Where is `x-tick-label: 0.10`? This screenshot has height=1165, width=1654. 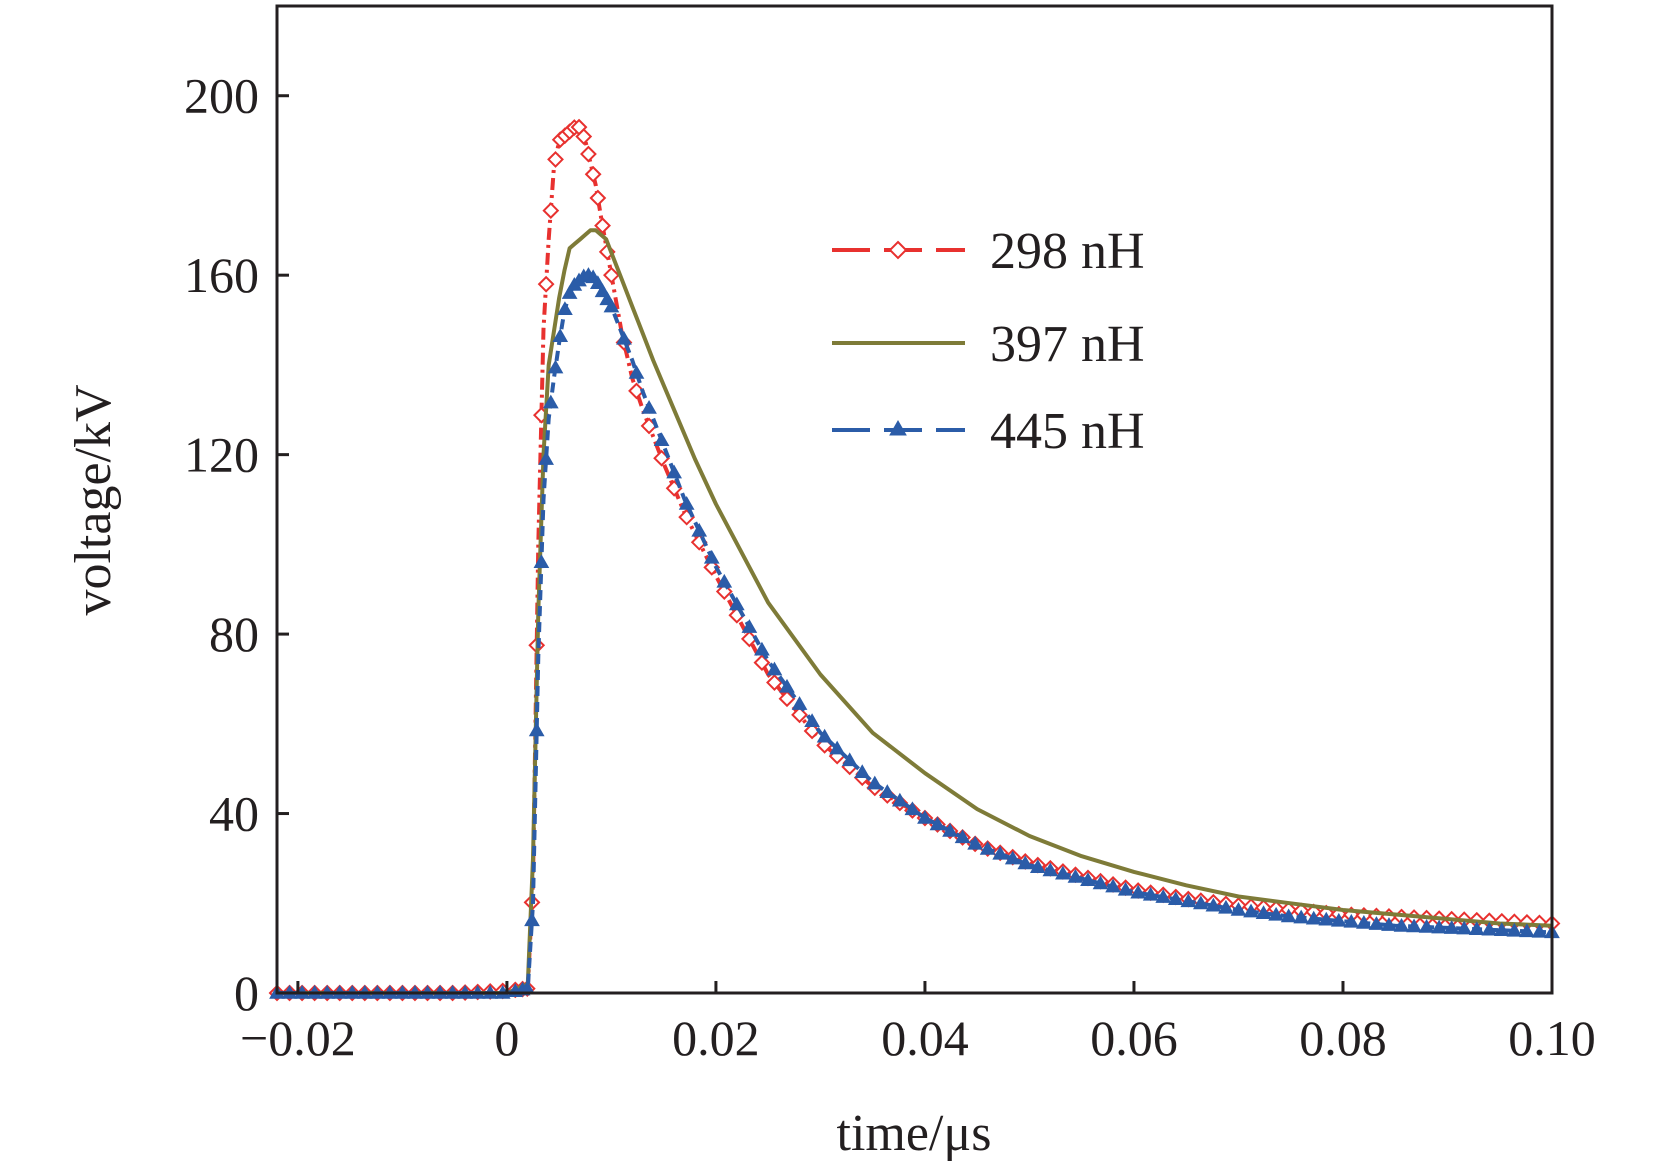
x-tick-label: 0.10 is located at coordinates (1552, 1038).